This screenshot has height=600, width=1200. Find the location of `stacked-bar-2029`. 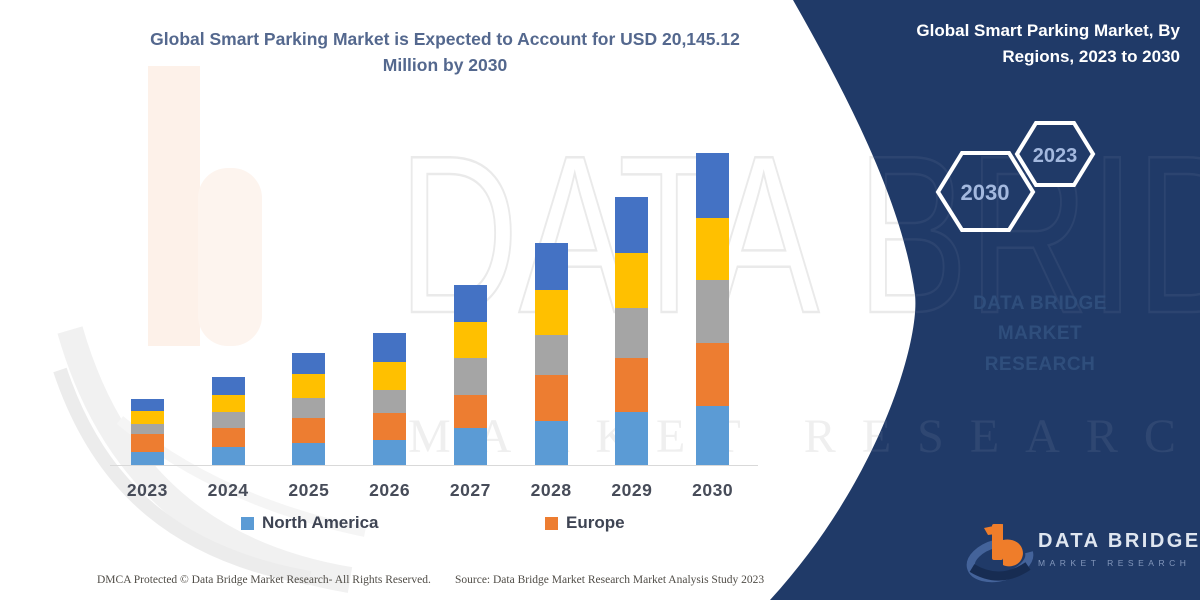

stacked-bar-2029 is located at coordinates (632, 331).